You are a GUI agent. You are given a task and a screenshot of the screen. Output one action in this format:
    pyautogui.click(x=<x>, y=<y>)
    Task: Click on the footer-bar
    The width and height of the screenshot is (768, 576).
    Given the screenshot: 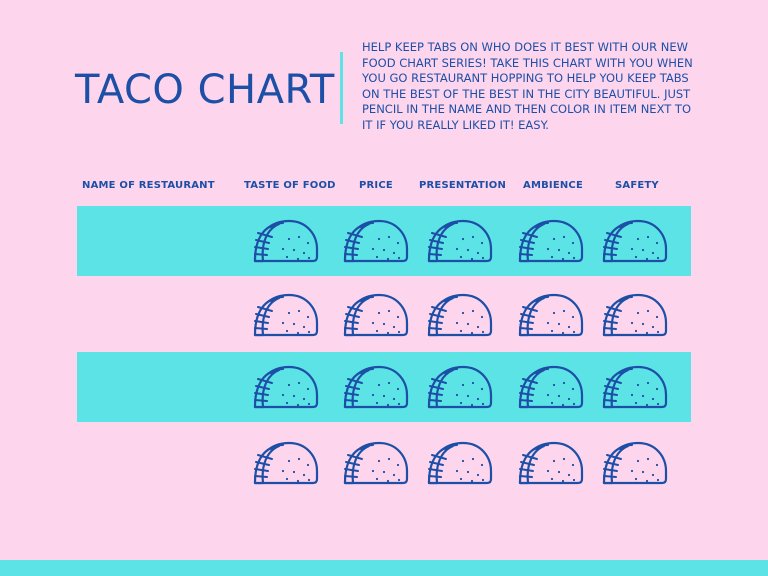 What is the action you would take?
    pyautogui.click(x=384, y=568)
    